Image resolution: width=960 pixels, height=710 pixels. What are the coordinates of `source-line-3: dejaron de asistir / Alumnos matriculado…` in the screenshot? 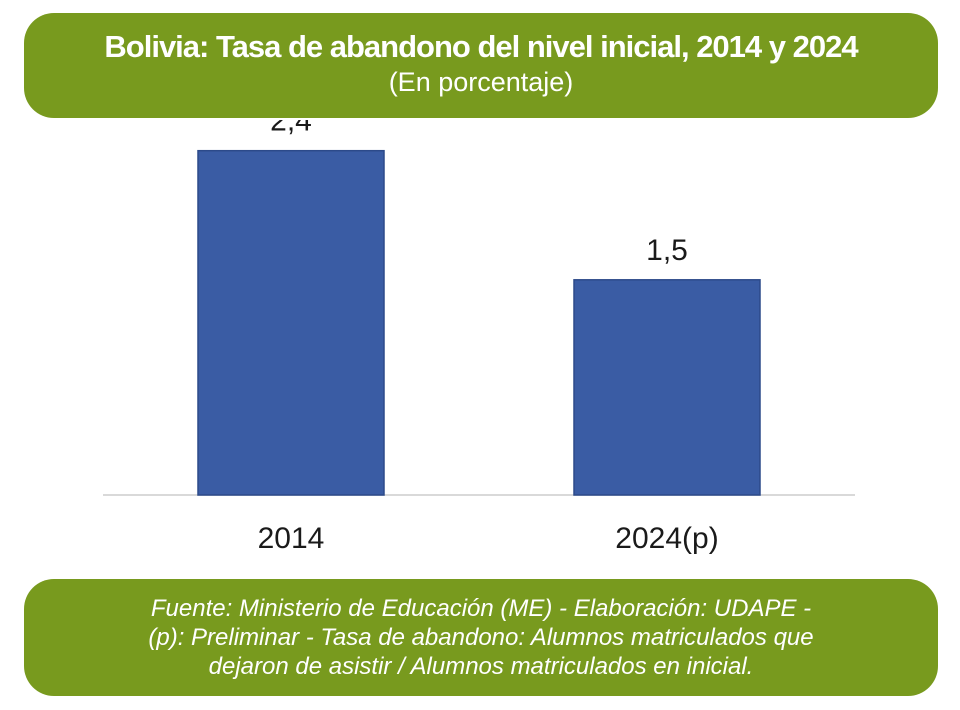 It's located at (481, 666).